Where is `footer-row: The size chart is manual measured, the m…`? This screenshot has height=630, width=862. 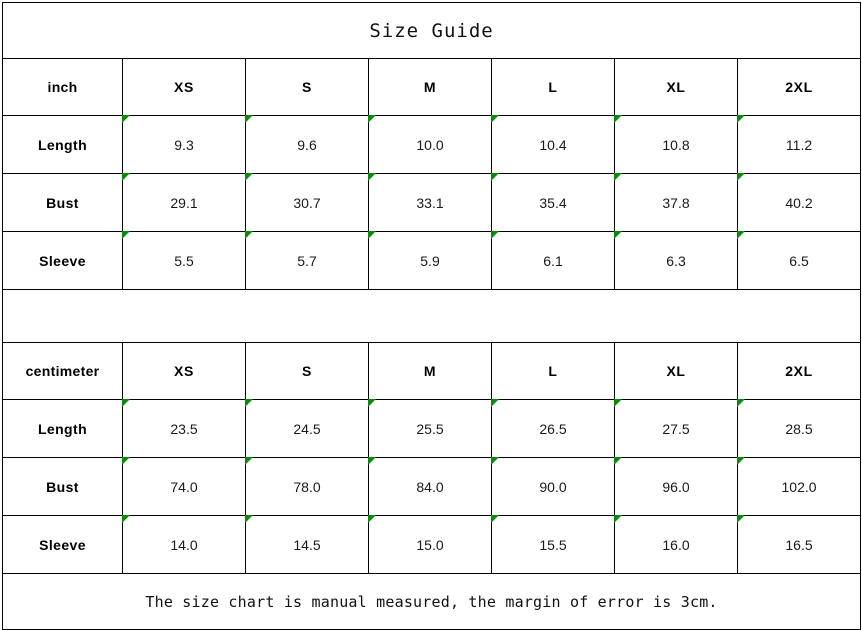 footer-row: The size chart is manual measured, the m… is located at coordinates (431, 601).